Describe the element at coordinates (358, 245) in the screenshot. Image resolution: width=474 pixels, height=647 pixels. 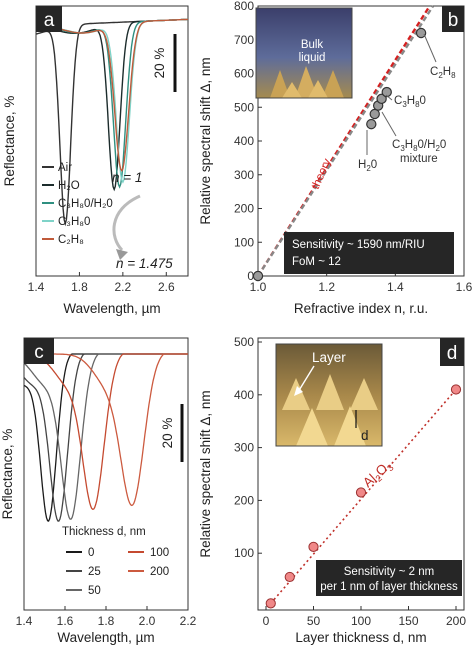
I see `b-box-line1: Sensitivity ~ 1590 nm/RIU` at that location.